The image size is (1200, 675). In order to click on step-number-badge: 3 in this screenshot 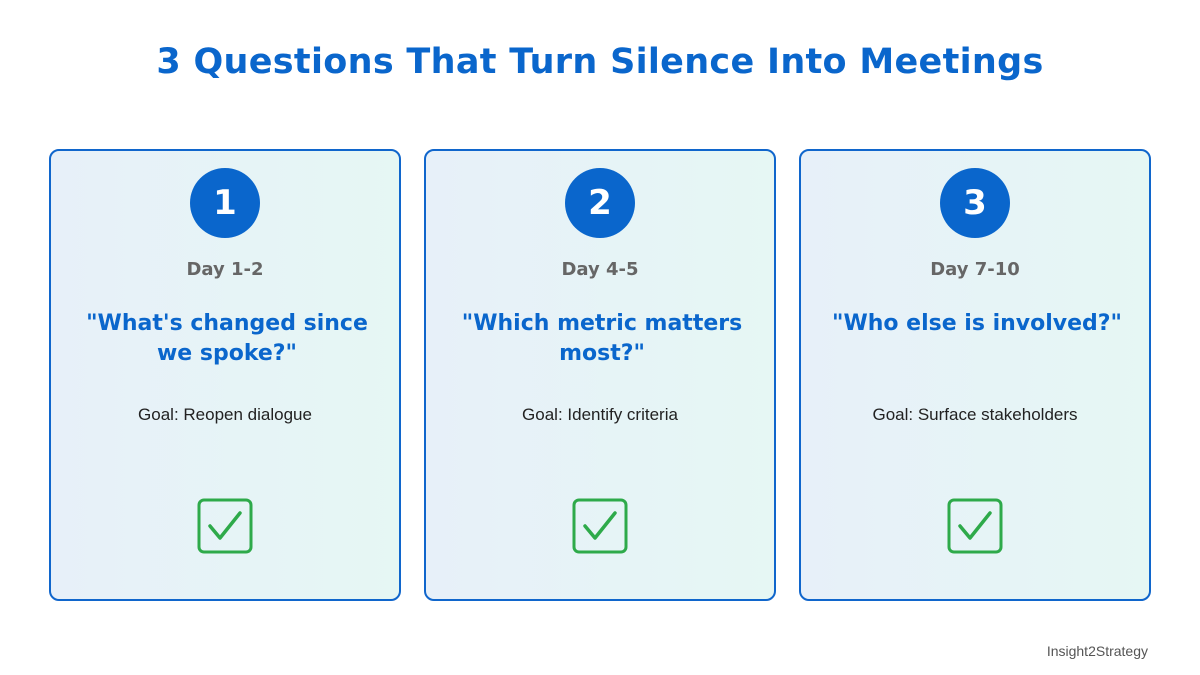, I will do `click(975, 203)`.